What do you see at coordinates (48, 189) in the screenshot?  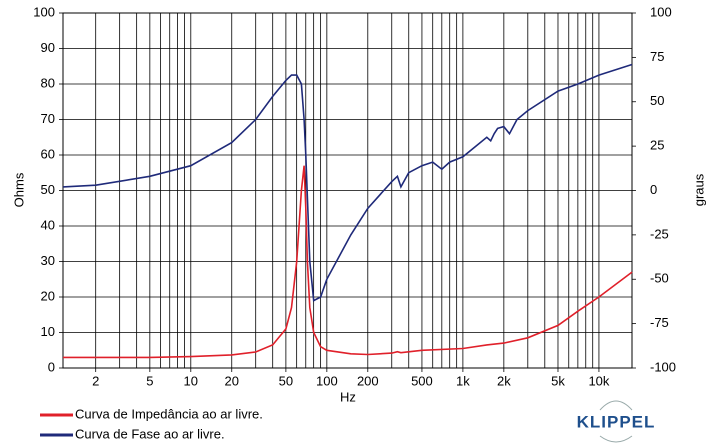 I see `y-tick-label: 50` at bounding box center [48, 189].